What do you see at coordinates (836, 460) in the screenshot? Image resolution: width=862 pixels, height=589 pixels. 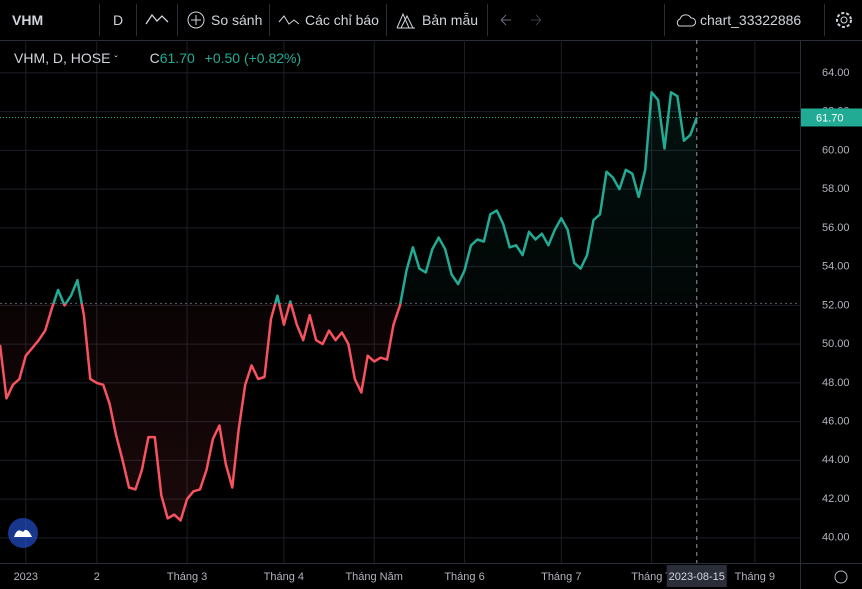 I see `y-tick-label: 44.00` at bounding box center [836, 460].